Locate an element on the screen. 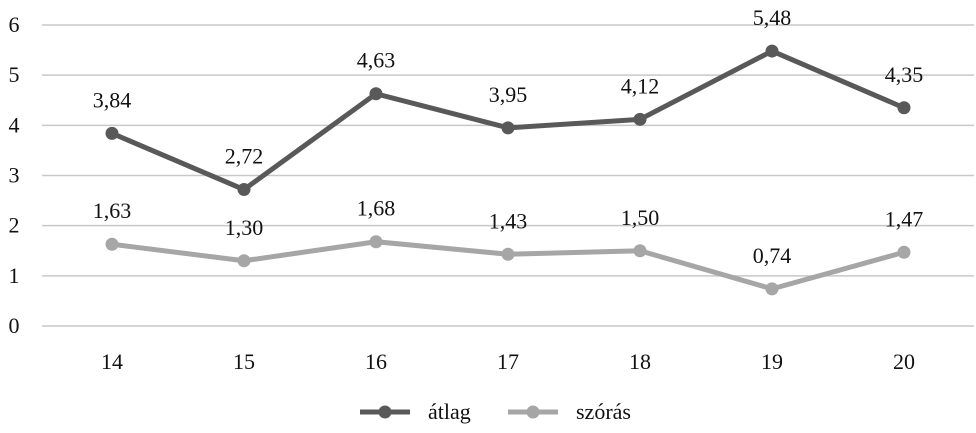 The height and width of the screenshot is (433, 976). data-label: 1,63 is located at coordinates (112, 210).